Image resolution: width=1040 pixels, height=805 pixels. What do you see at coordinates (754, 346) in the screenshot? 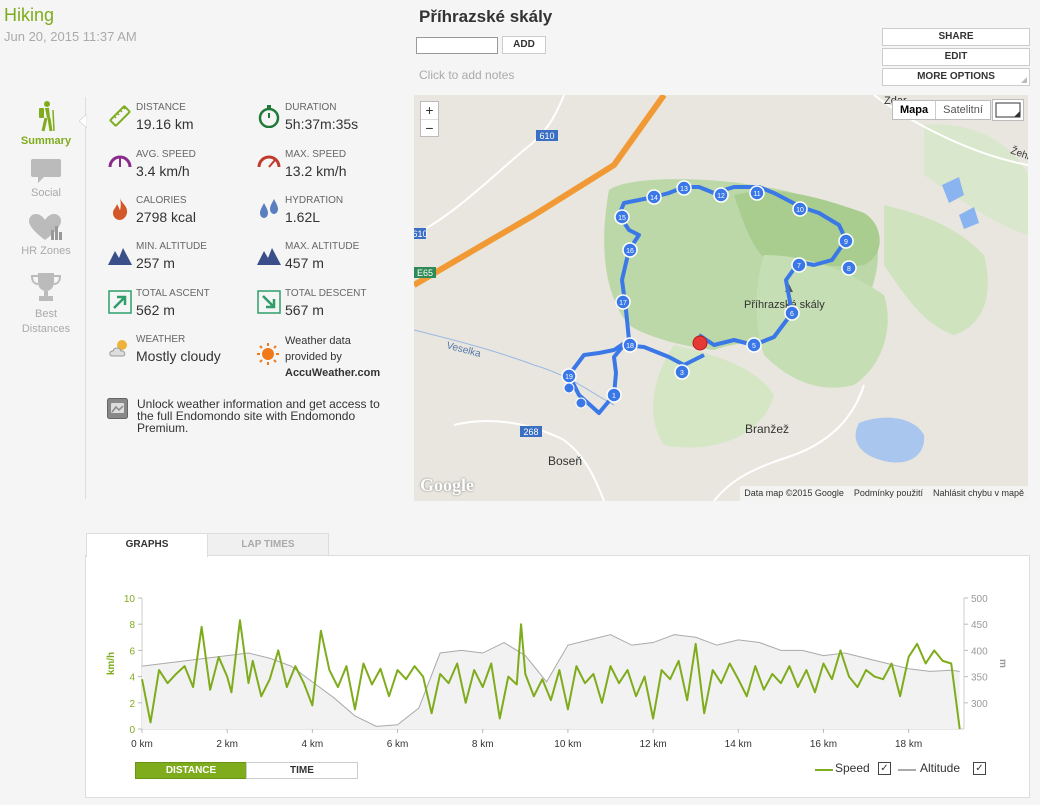
I see `route-marker-label: 5` at bounding box center [754, 346].